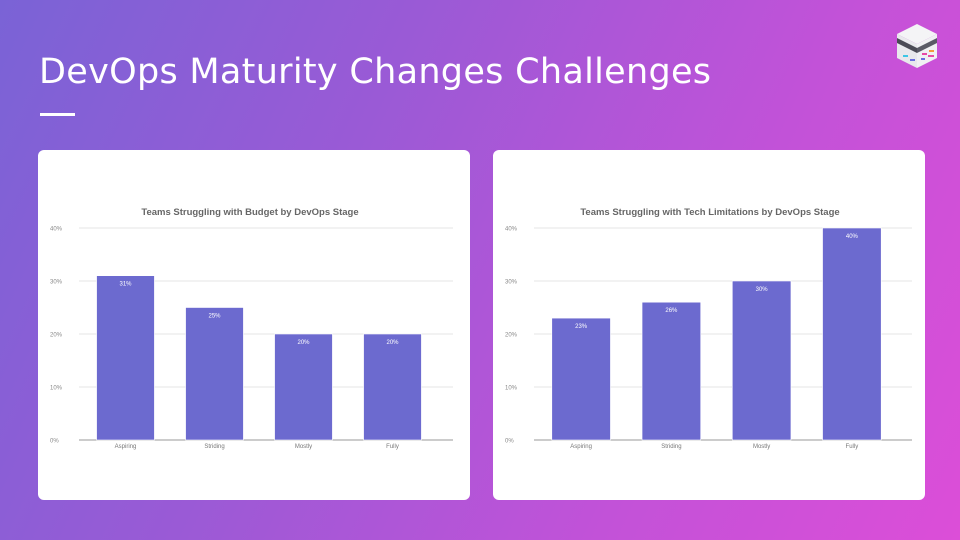 The width and height of the screenshot is (960, 540). What do you see at coordinates (671, 311) in the screenshot?
I see `data-label: 26%` at bounding box center [671, 311].